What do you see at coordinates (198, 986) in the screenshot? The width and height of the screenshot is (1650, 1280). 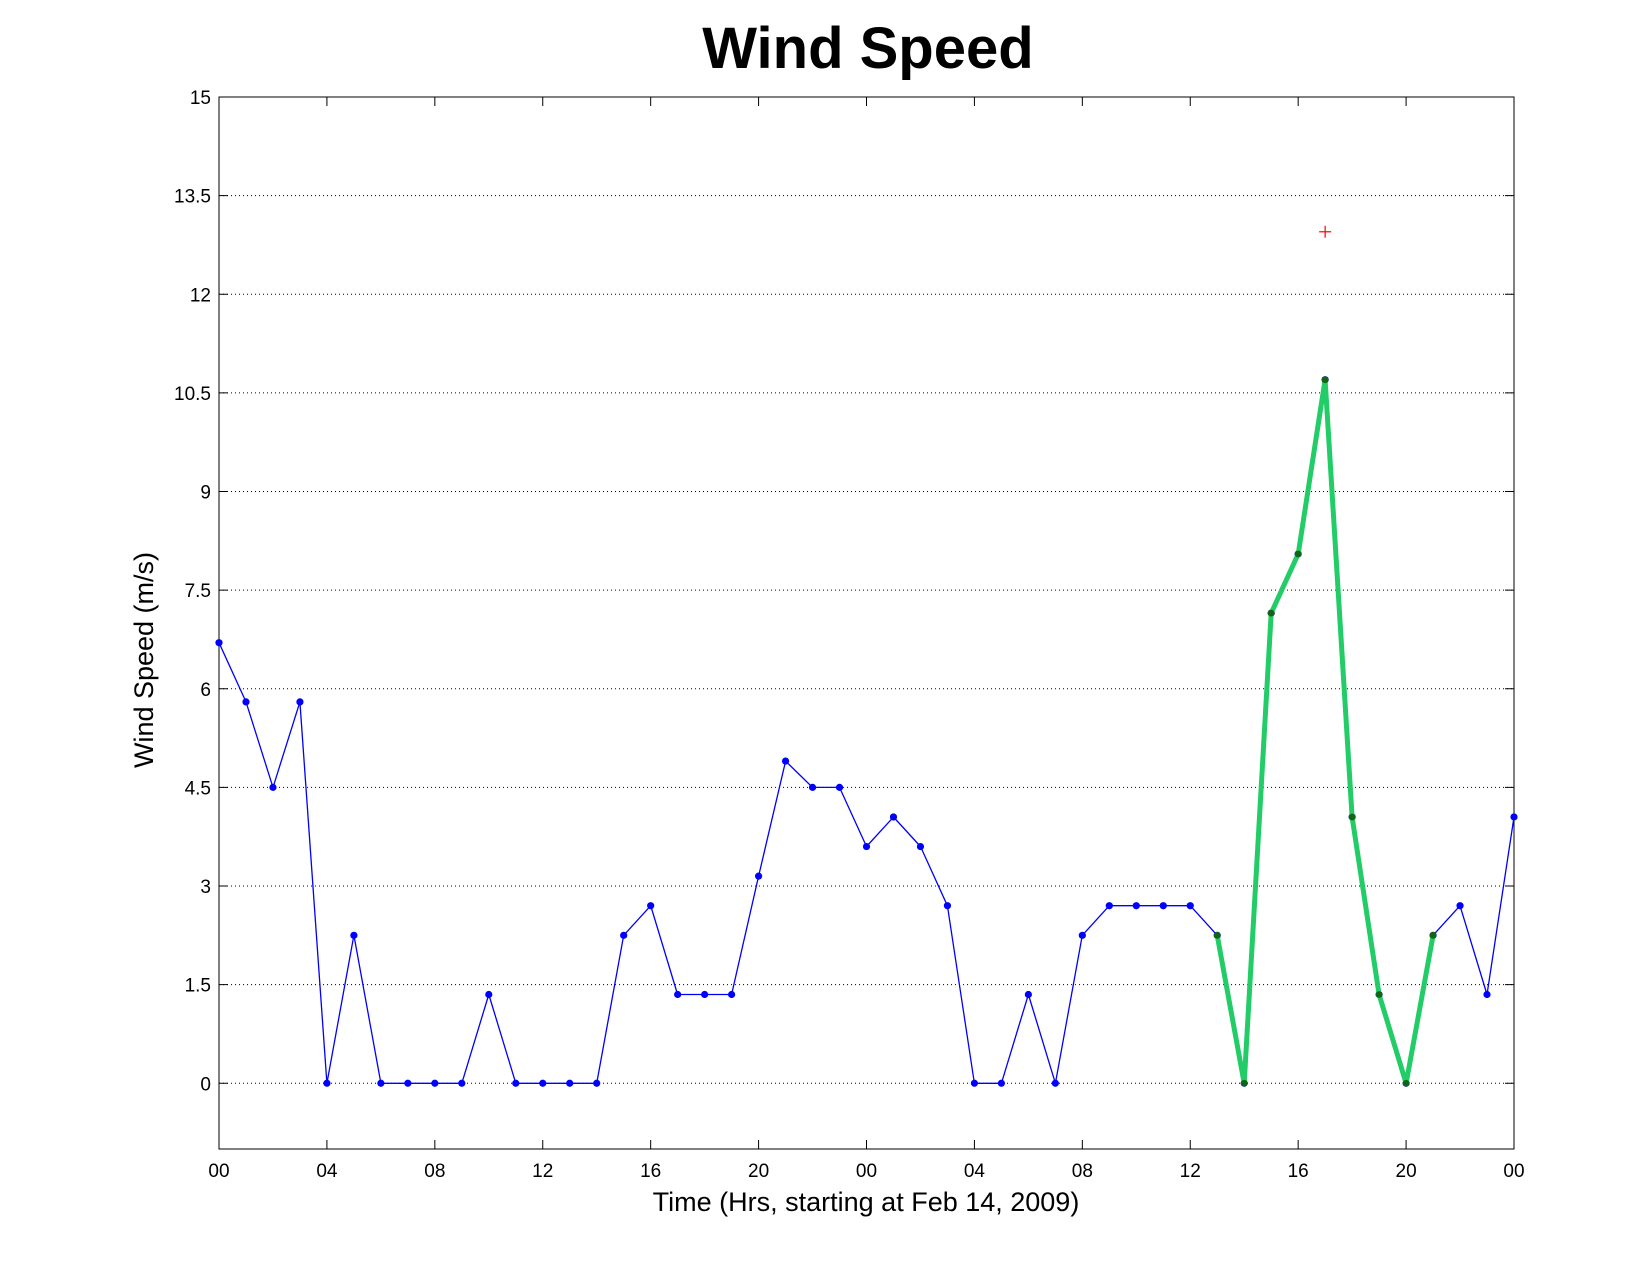 I see `y-tick-label: 1.5` at bounding box center [198, 986].